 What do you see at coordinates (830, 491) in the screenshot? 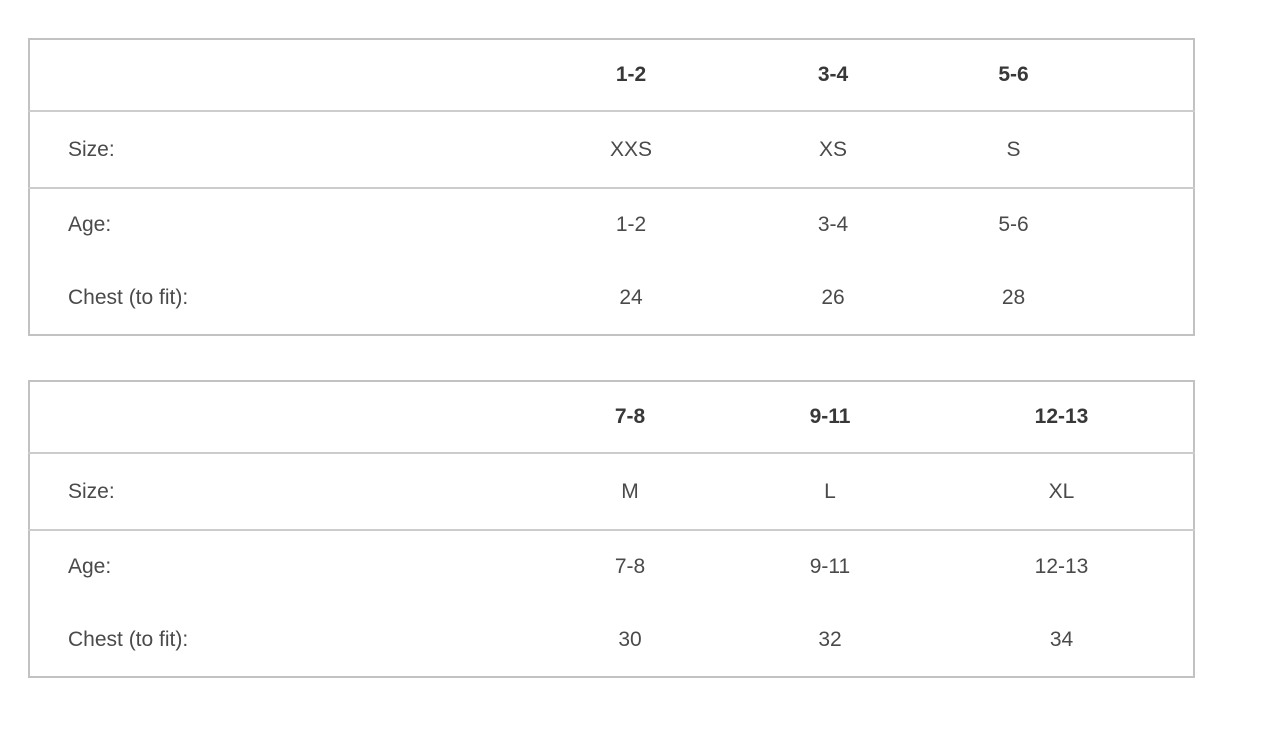
I see `value-cell: L` at bounding box center [830, 491].